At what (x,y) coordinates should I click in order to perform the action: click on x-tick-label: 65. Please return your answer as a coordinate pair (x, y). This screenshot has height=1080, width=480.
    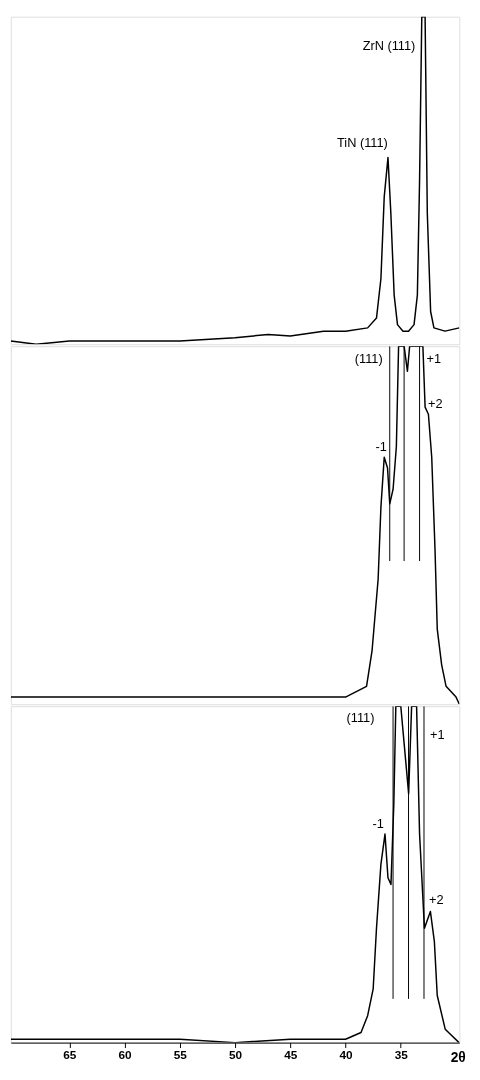
    Looking at the image, I should click on (70, 1054).